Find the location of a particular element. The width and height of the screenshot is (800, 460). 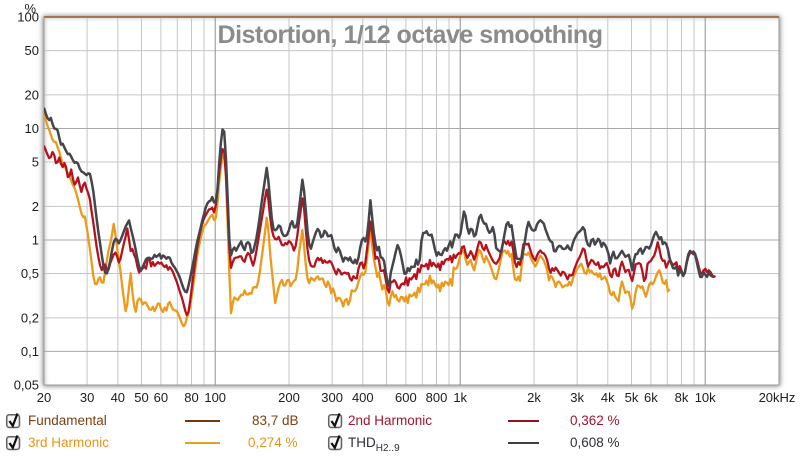

svg-text: 0,608 % is located at coordinates (595, 442).